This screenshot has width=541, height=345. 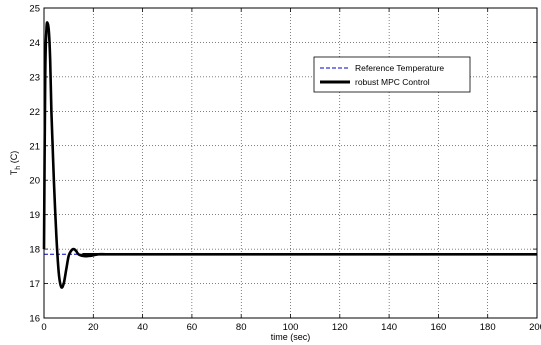 I want to click on y-tick-label-23: 23, so click(x=34, y=77).